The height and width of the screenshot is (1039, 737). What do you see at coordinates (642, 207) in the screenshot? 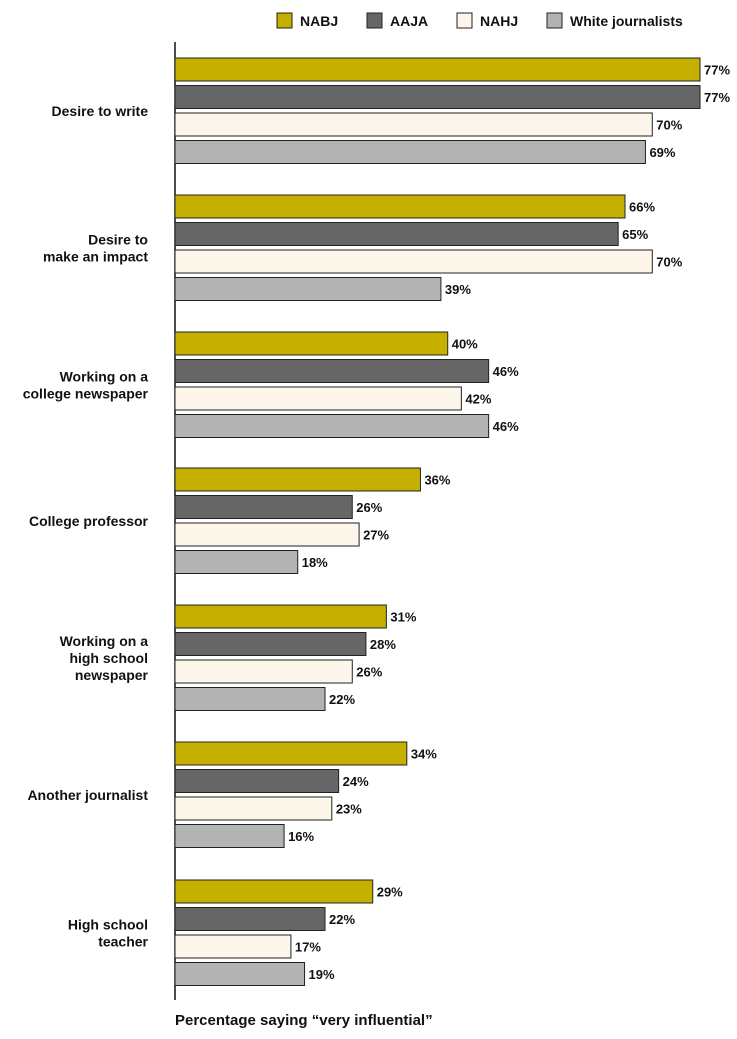
I see `data-label: 66%` at bounding box center [642, 207].